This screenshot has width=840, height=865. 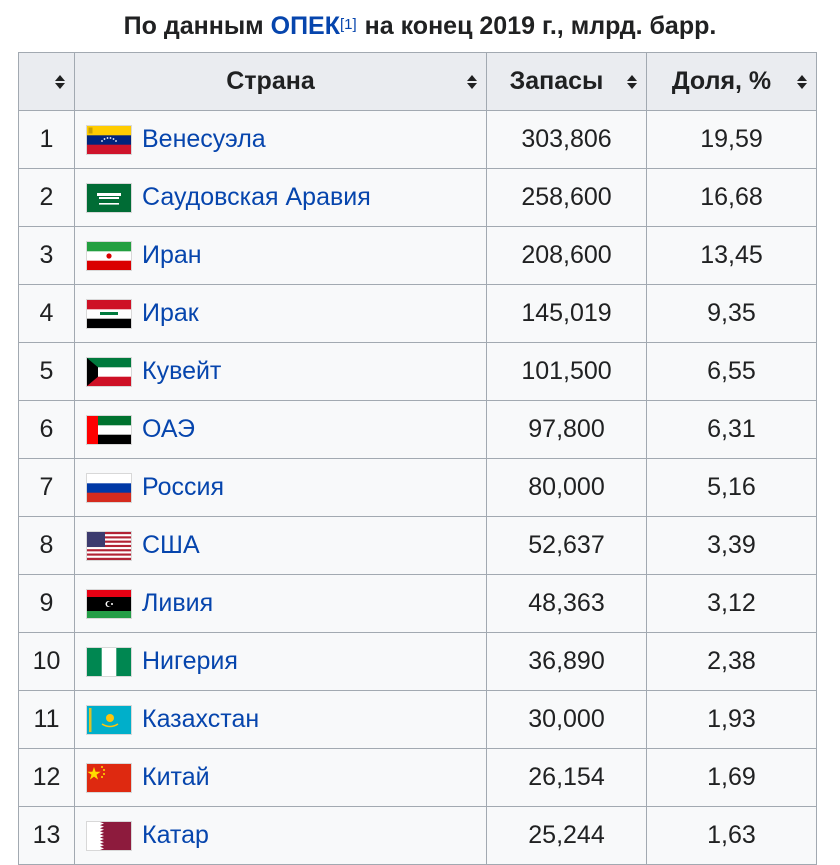 What do you see at coordinates (170, 313) in the screenshot?
I see `country-link: Ирак` at bounding box center [170, 313].